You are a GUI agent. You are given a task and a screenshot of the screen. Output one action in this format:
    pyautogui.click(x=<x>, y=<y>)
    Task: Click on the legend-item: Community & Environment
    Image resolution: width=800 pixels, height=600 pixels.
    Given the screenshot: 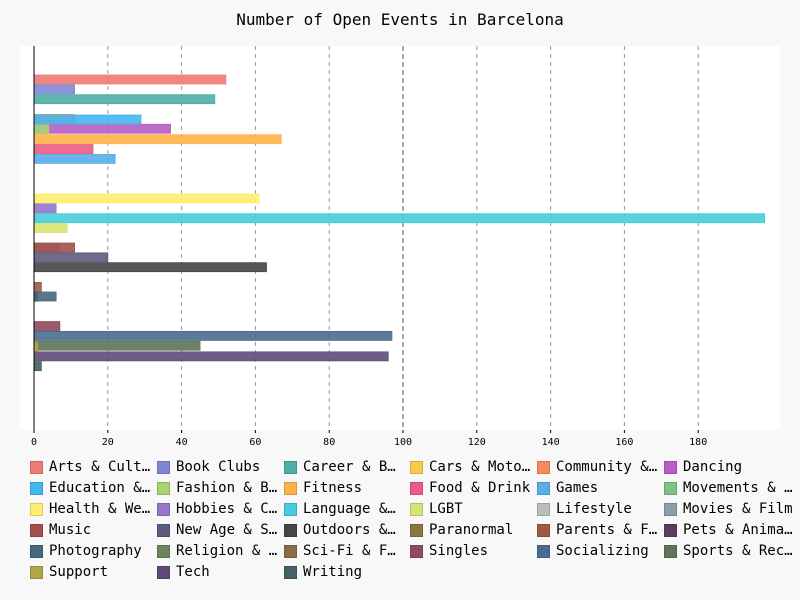 What is the action you would take?
    pyautogui.click(x=597, y=467)
    